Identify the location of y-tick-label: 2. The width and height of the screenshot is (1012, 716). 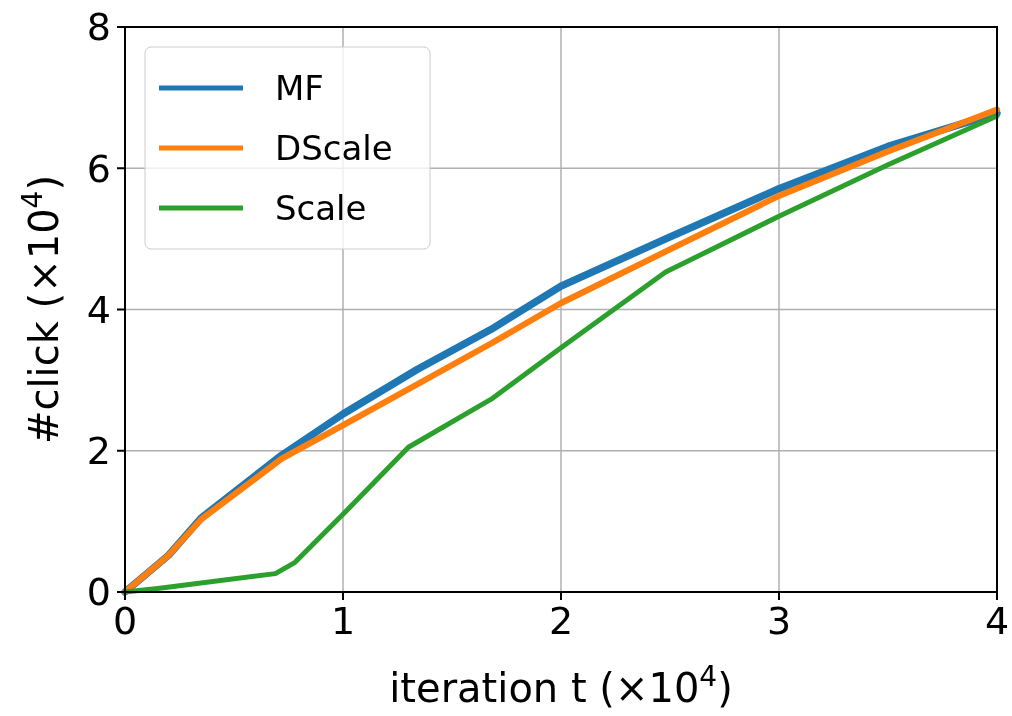
(98, 451).